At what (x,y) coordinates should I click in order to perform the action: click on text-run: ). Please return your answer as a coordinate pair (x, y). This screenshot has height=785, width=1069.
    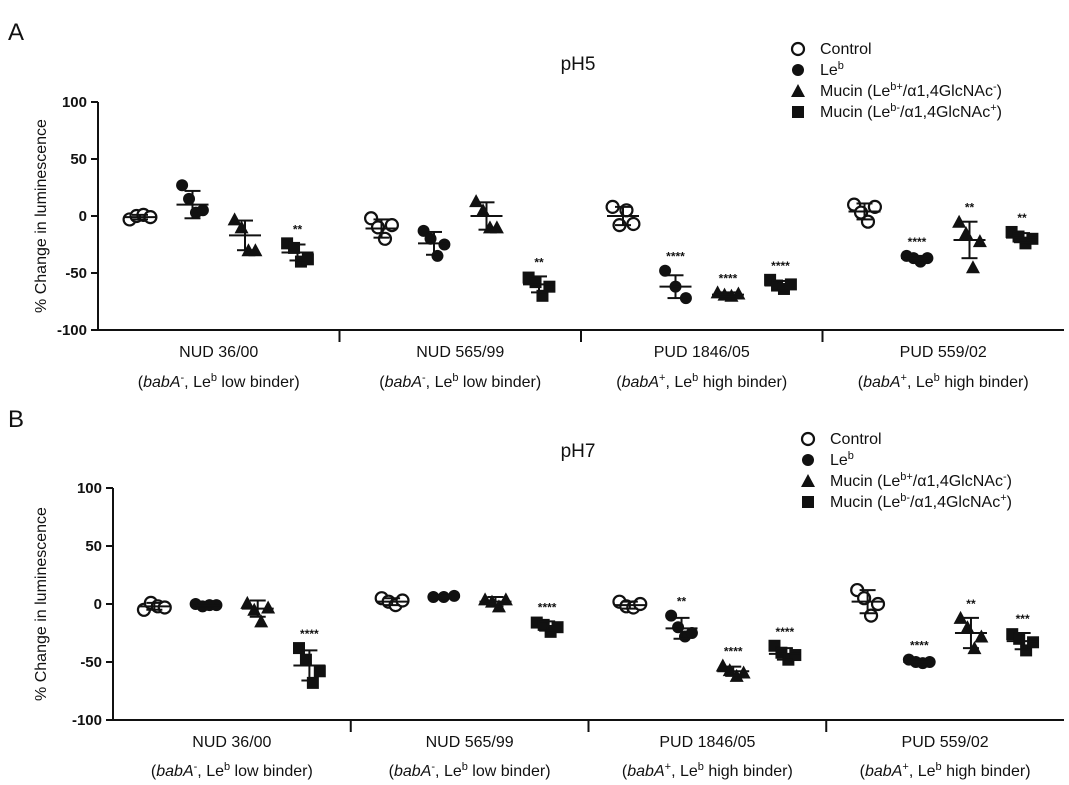
    Looking at the image, I should click on (999, 91).